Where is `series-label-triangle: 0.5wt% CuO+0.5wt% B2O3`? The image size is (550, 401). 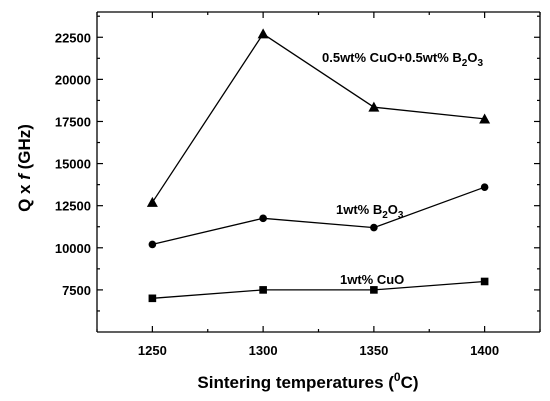 series-label-triangle: 0.5wt% CuO+0.5wt% B2O3 is located at coordinates (402, 59).